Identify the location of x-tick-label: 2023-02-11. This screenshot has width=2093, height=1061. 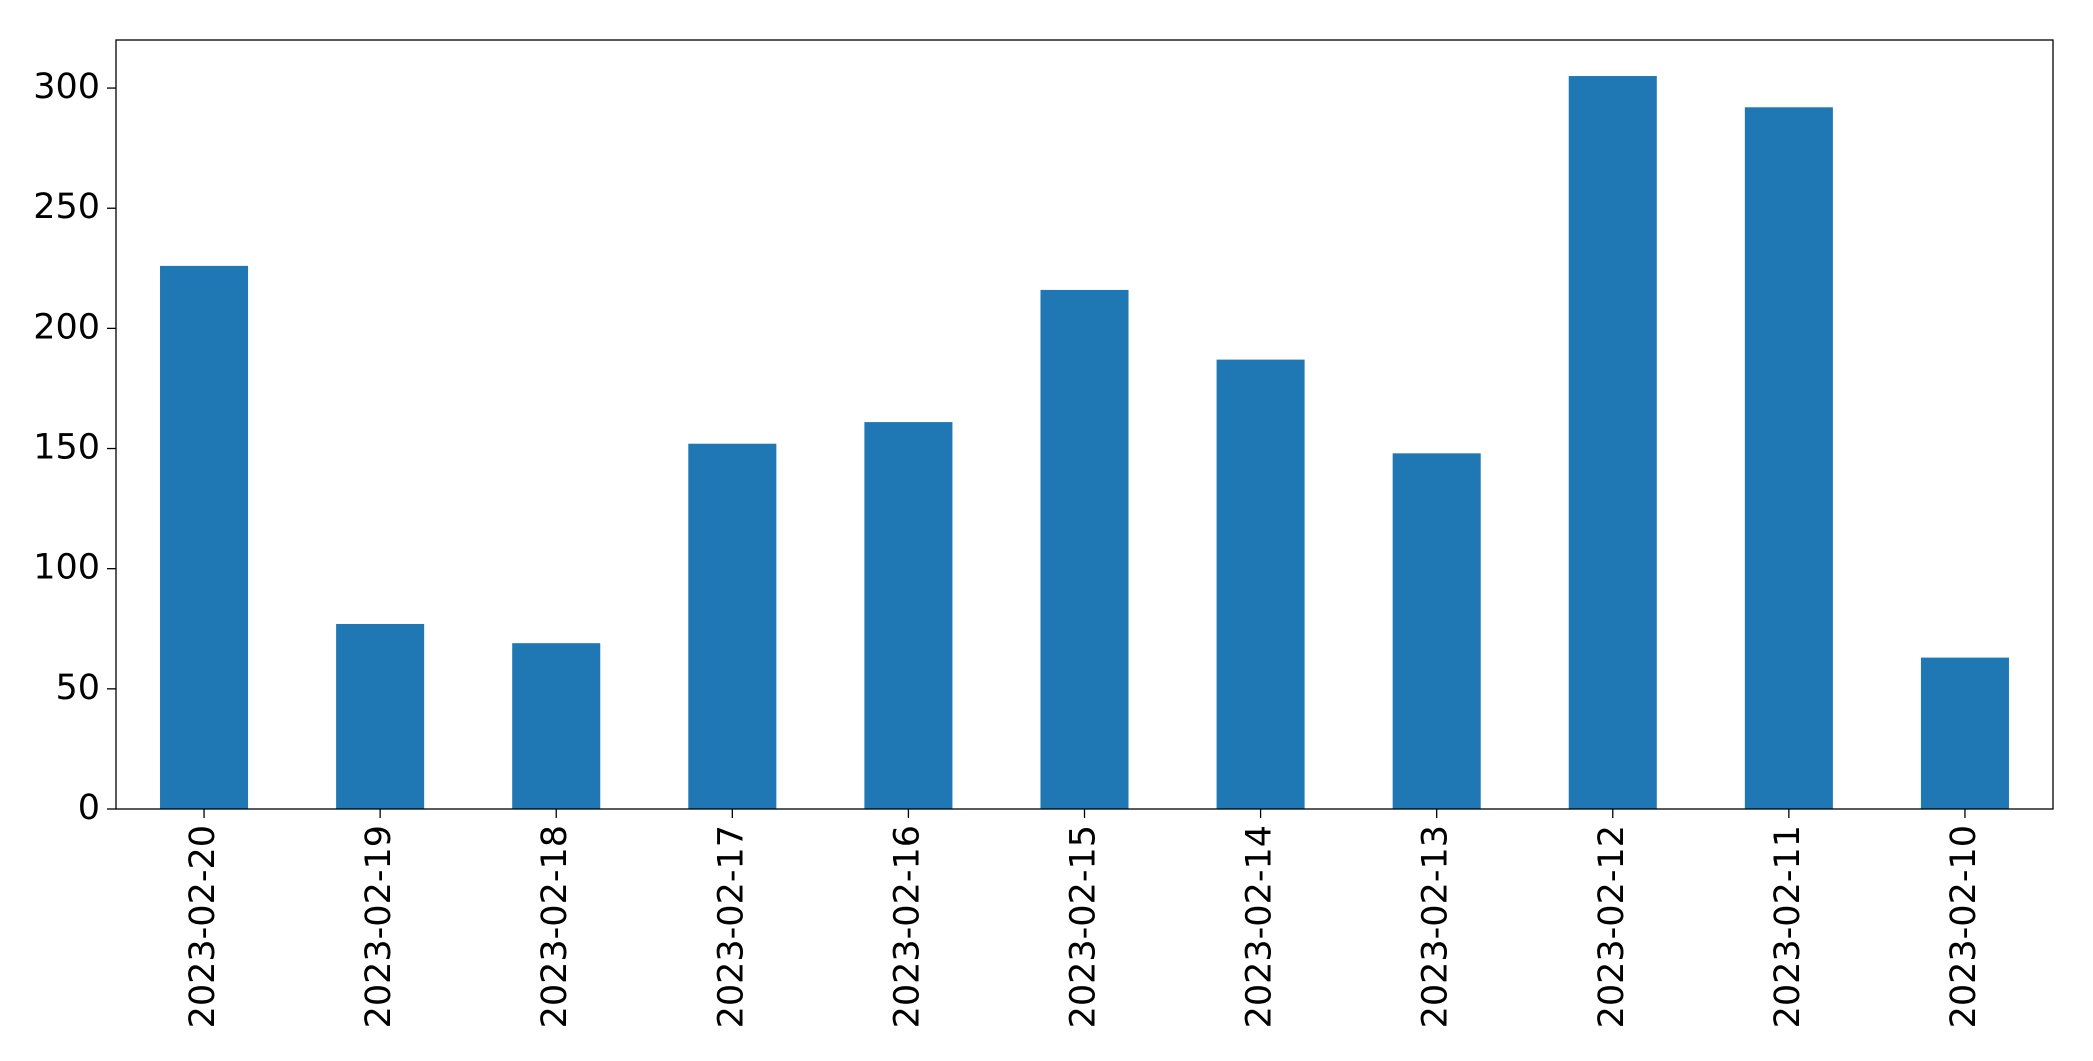
(1788, 926).